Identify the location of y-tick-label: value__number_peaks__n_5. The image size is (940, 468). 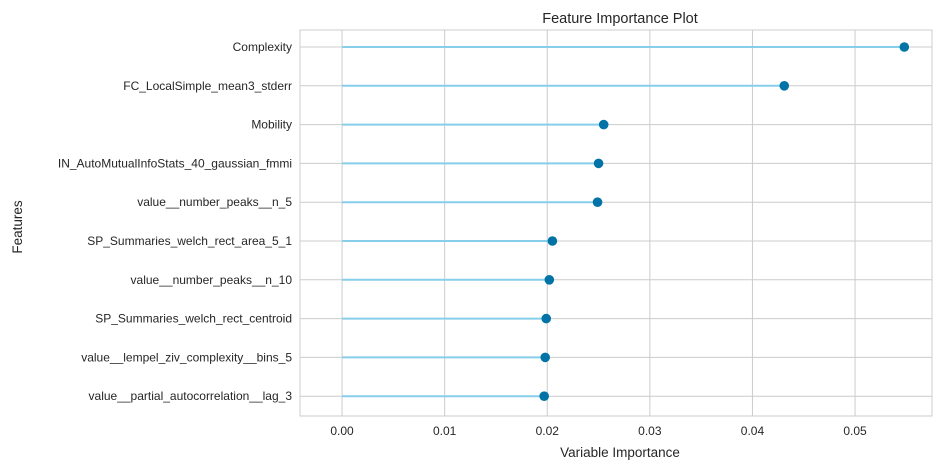
(214, 202).